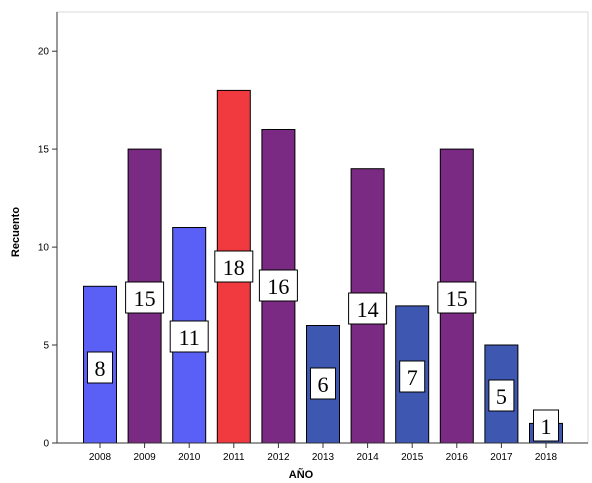 Image resolution: width=592 pixels, height=483 pixels. What do you see at coordinates (46, 346) in the screenshot?
I see `y-tick-label: 5` at bounding box center [46, 346].